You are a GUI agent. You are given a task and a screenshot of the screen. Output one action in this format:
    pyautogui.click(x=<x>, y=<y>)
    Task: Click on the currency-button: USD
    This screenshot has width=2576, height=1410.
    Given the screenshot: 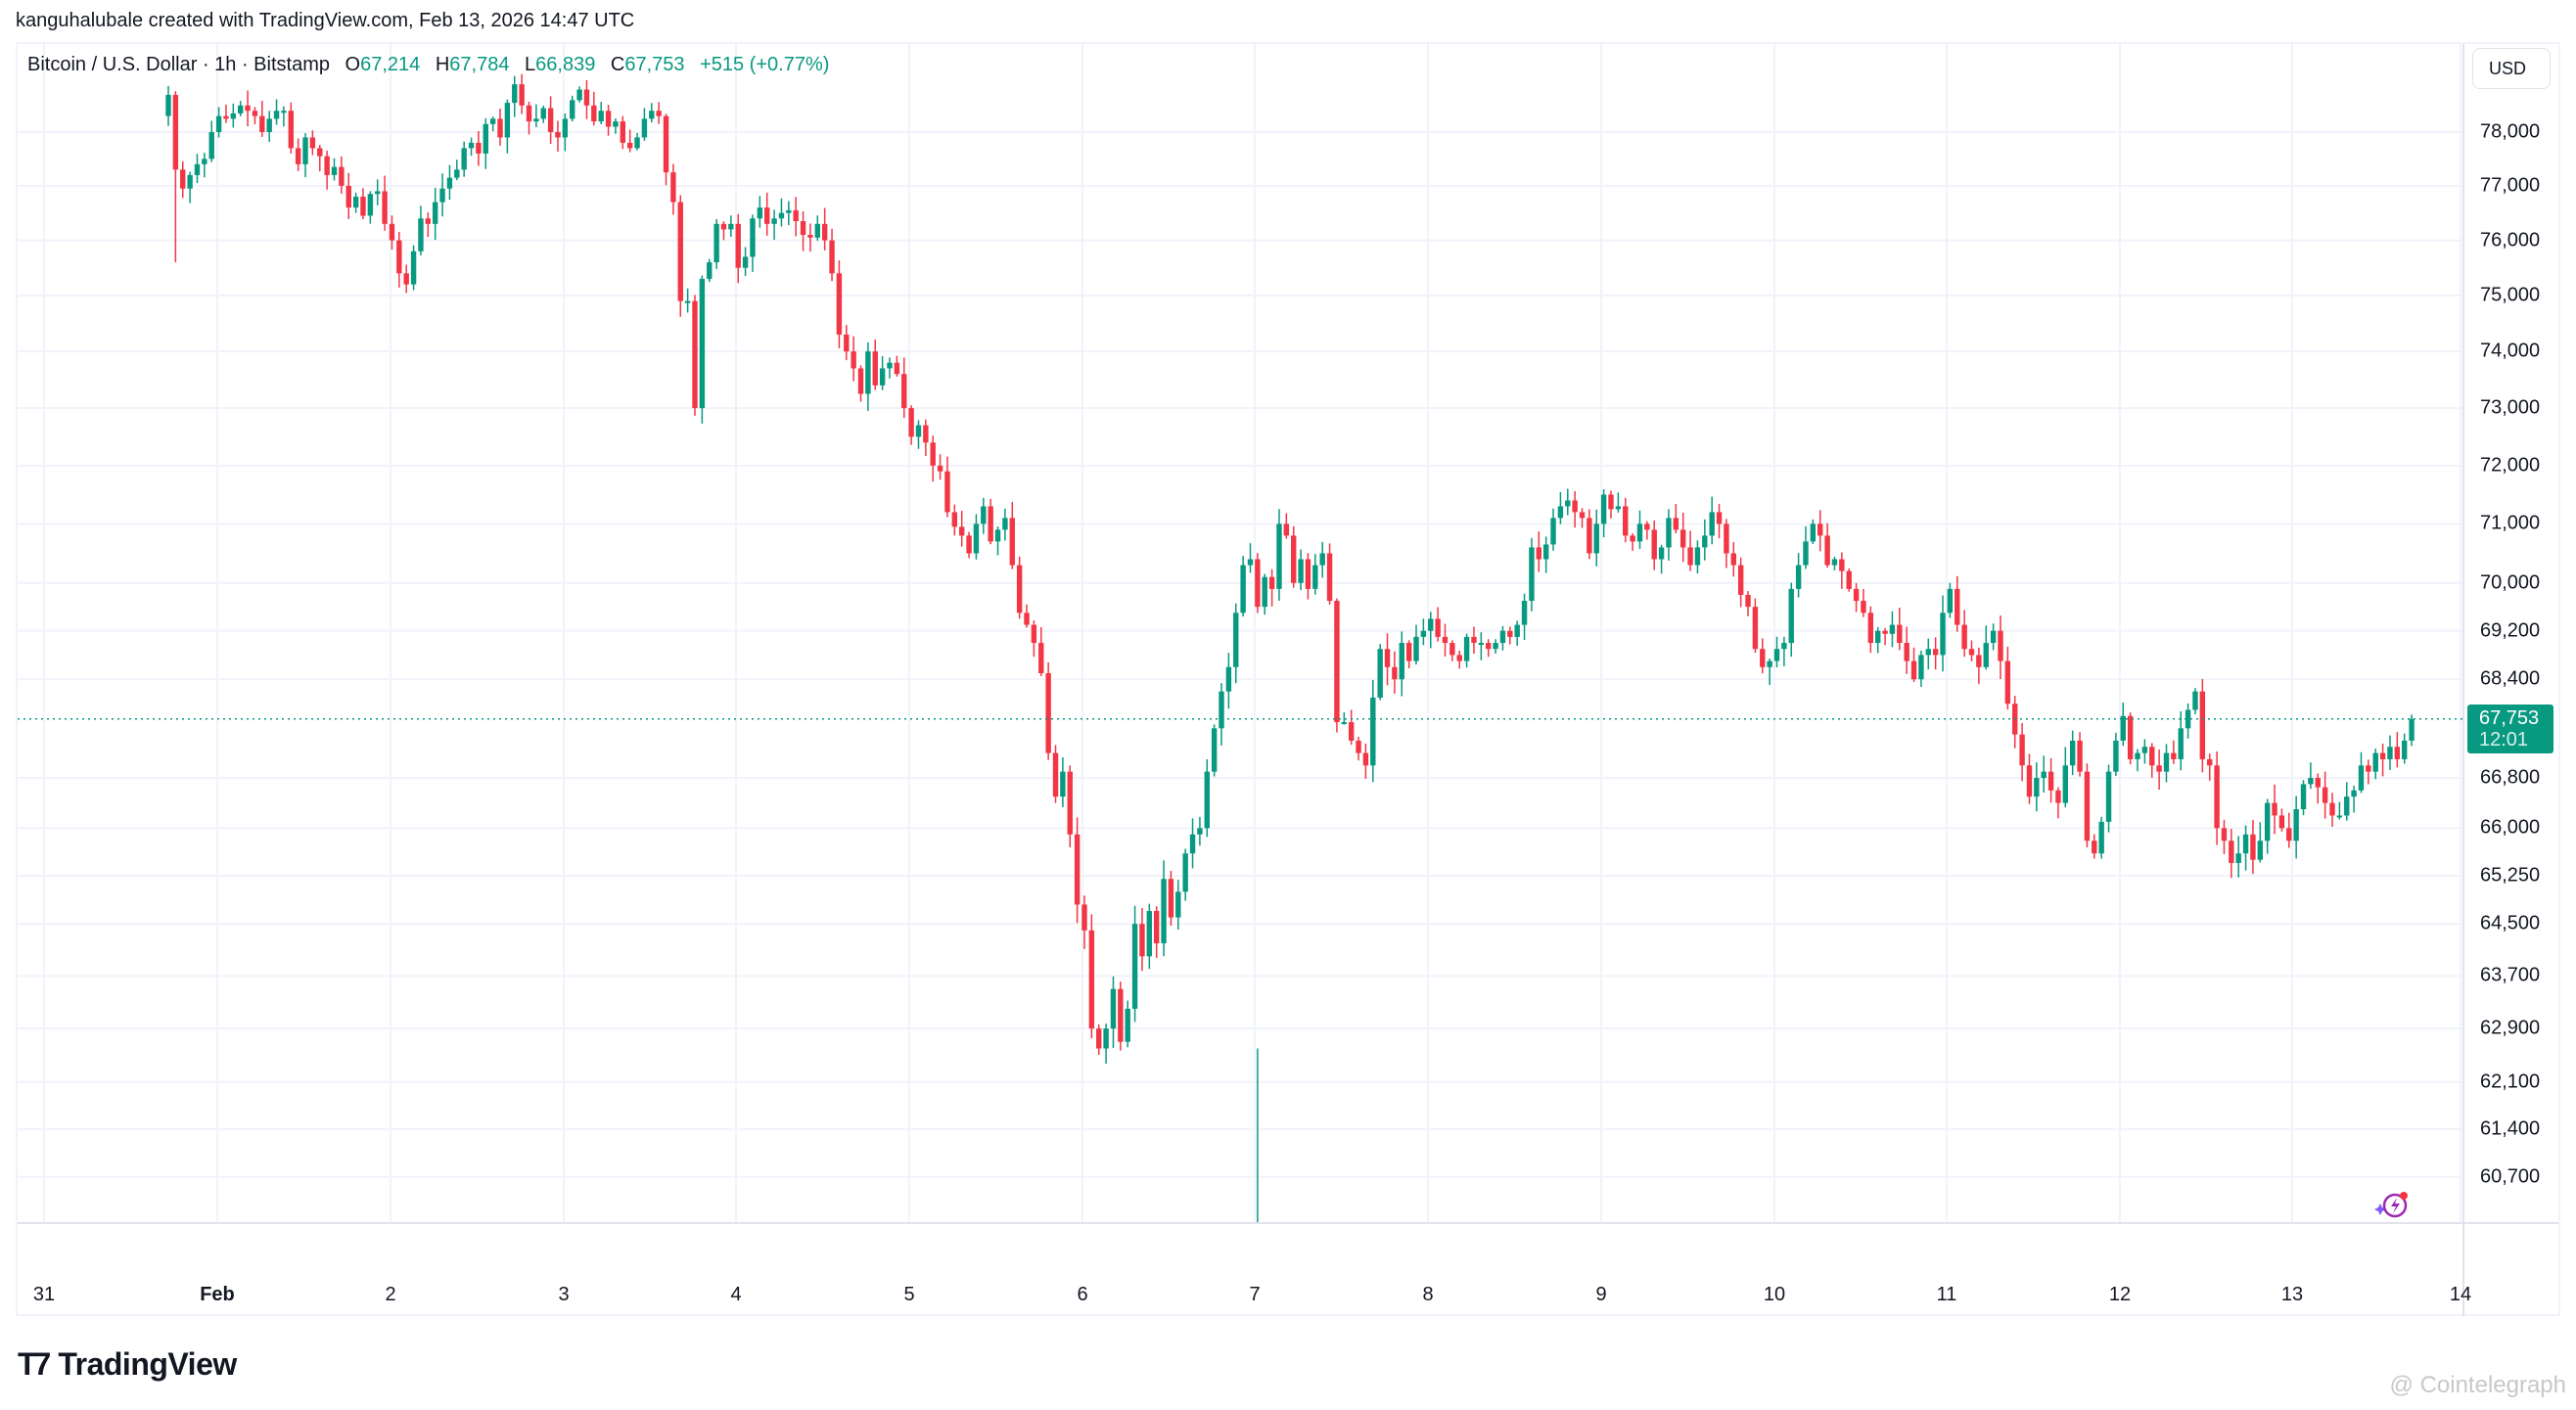 What is the action you would take?
    pyautogui.click(x=2512, y=68)
    